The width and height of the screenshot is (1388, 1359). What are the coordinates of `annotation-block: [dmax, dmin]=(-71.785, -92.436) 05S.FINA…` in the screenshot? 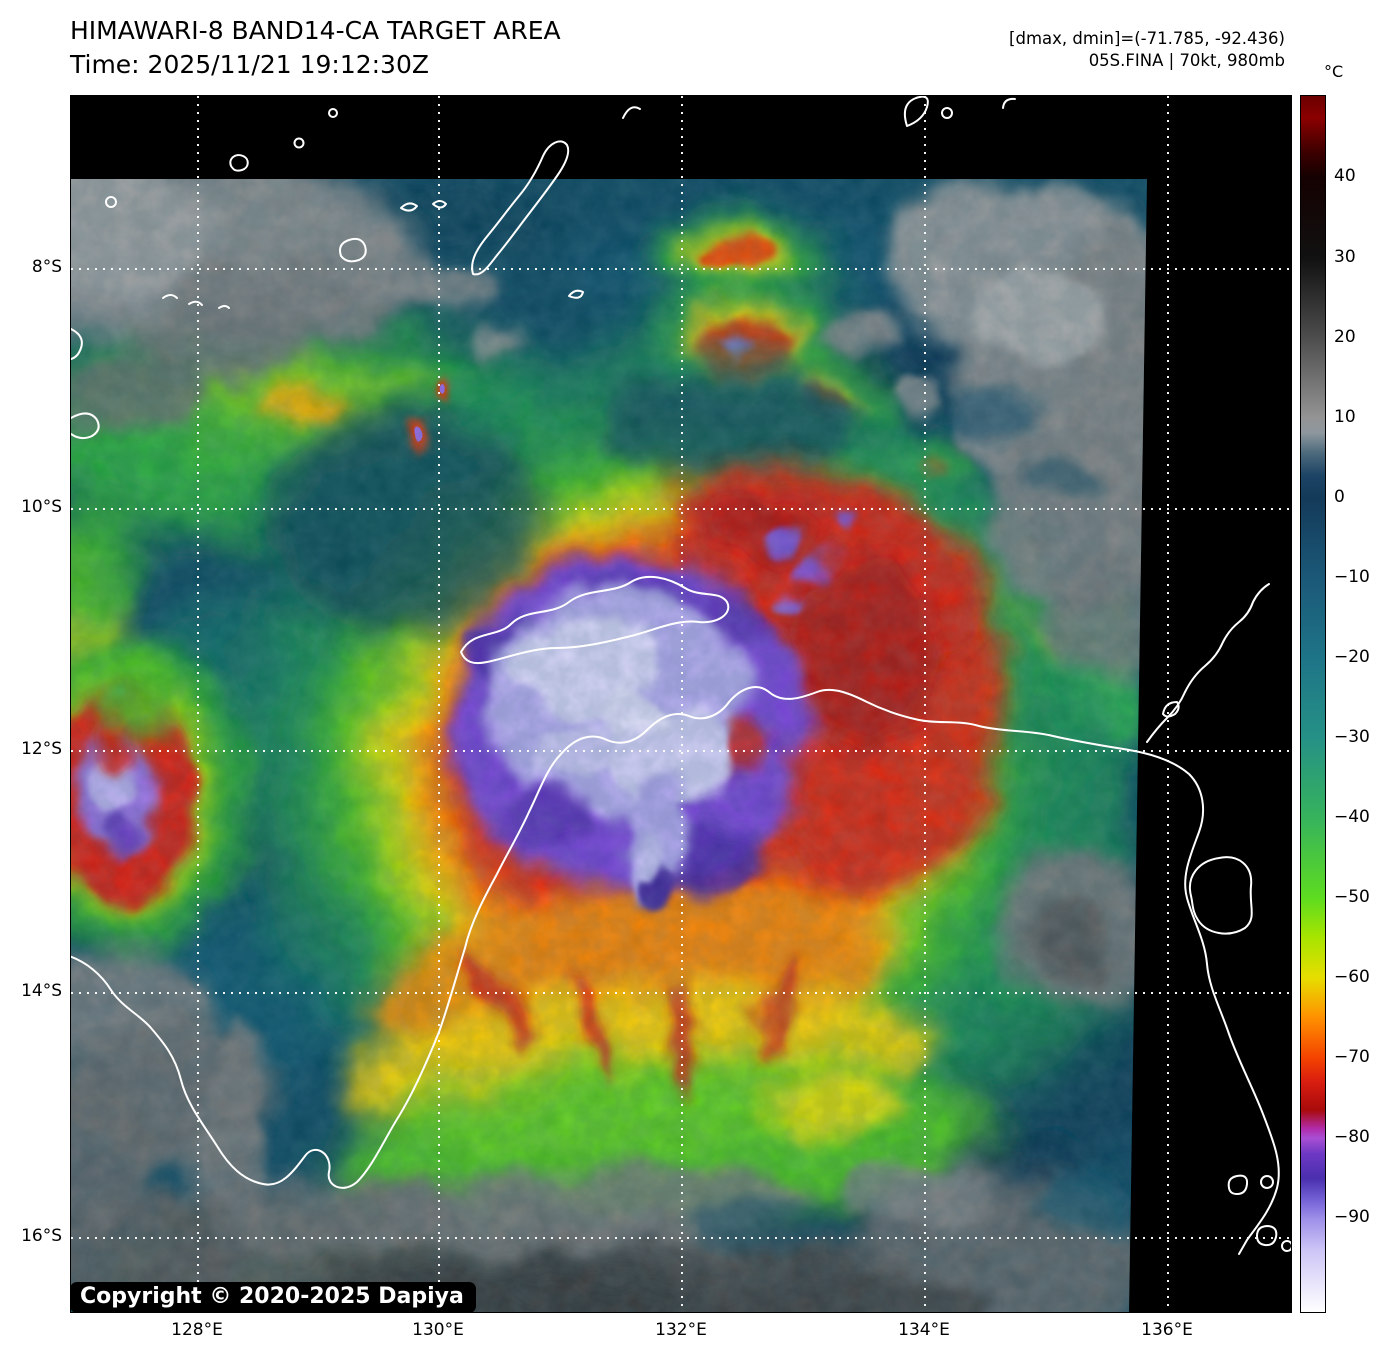 It's located at (1147, 50).